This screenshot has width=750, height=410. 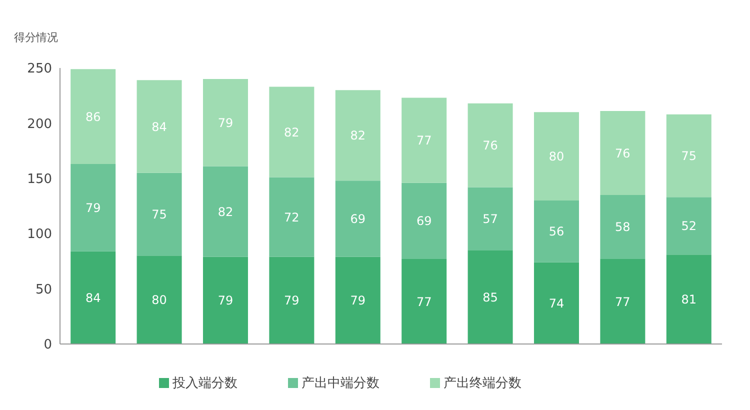 I want to click on data-label: 56, so click(x=556, y=231).